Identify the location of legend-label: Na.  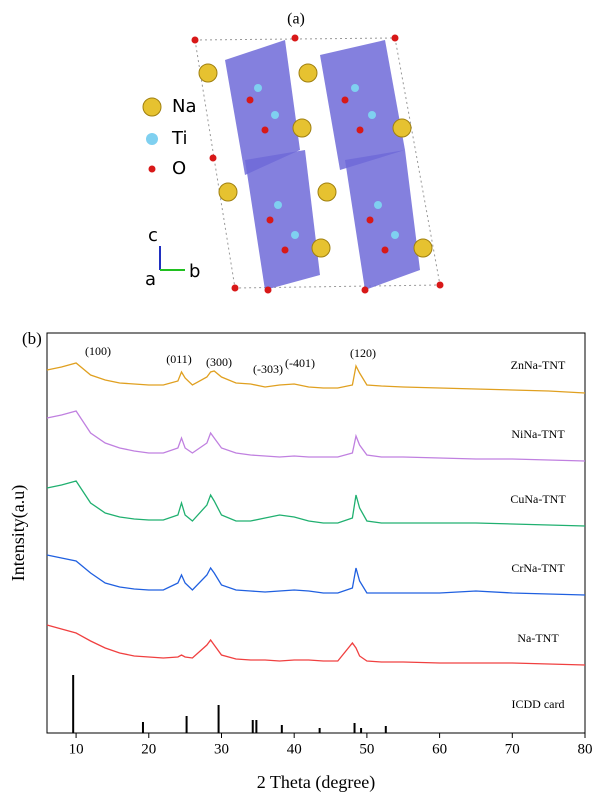
(184, 106).